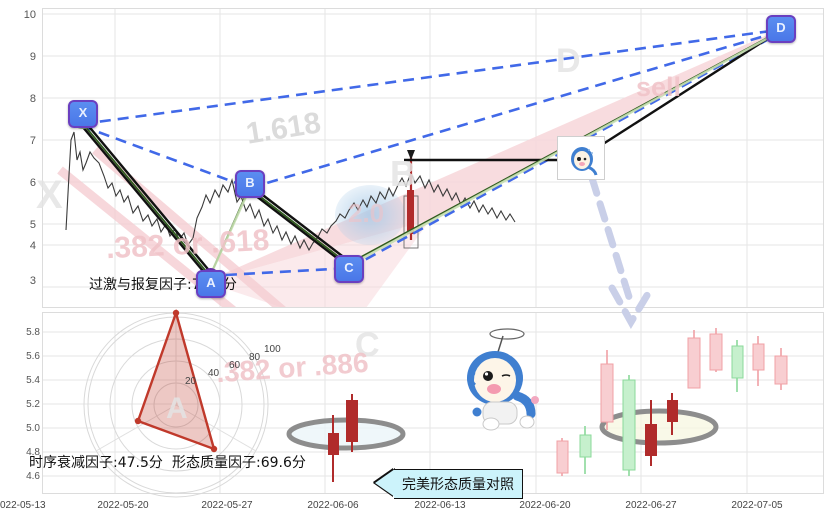 The width and height of the screenshot is (826, 520). I want to click on radar-ring-label-100: 100, so click(272, 349).